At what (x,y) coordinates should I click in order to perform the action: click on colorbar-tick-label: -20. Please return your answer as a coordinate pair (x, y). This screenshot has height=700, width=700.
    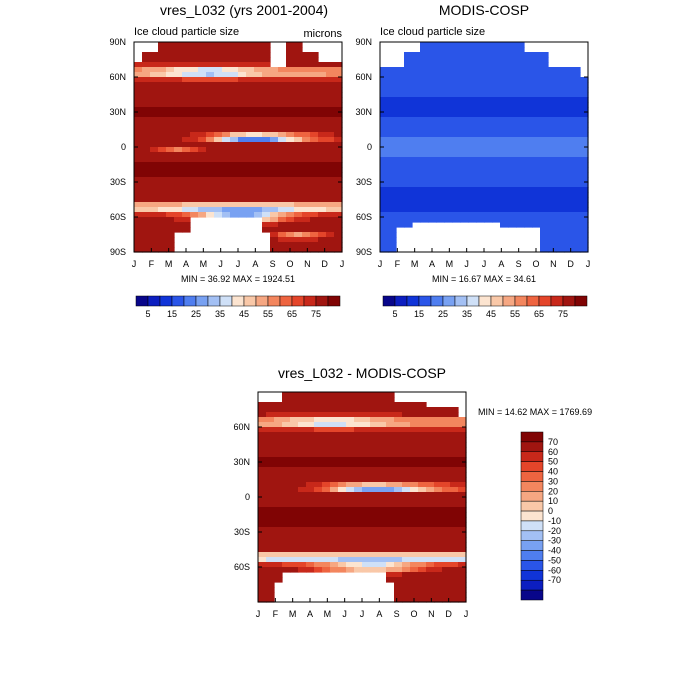
    Looking at the image, I should click on (554, 531).